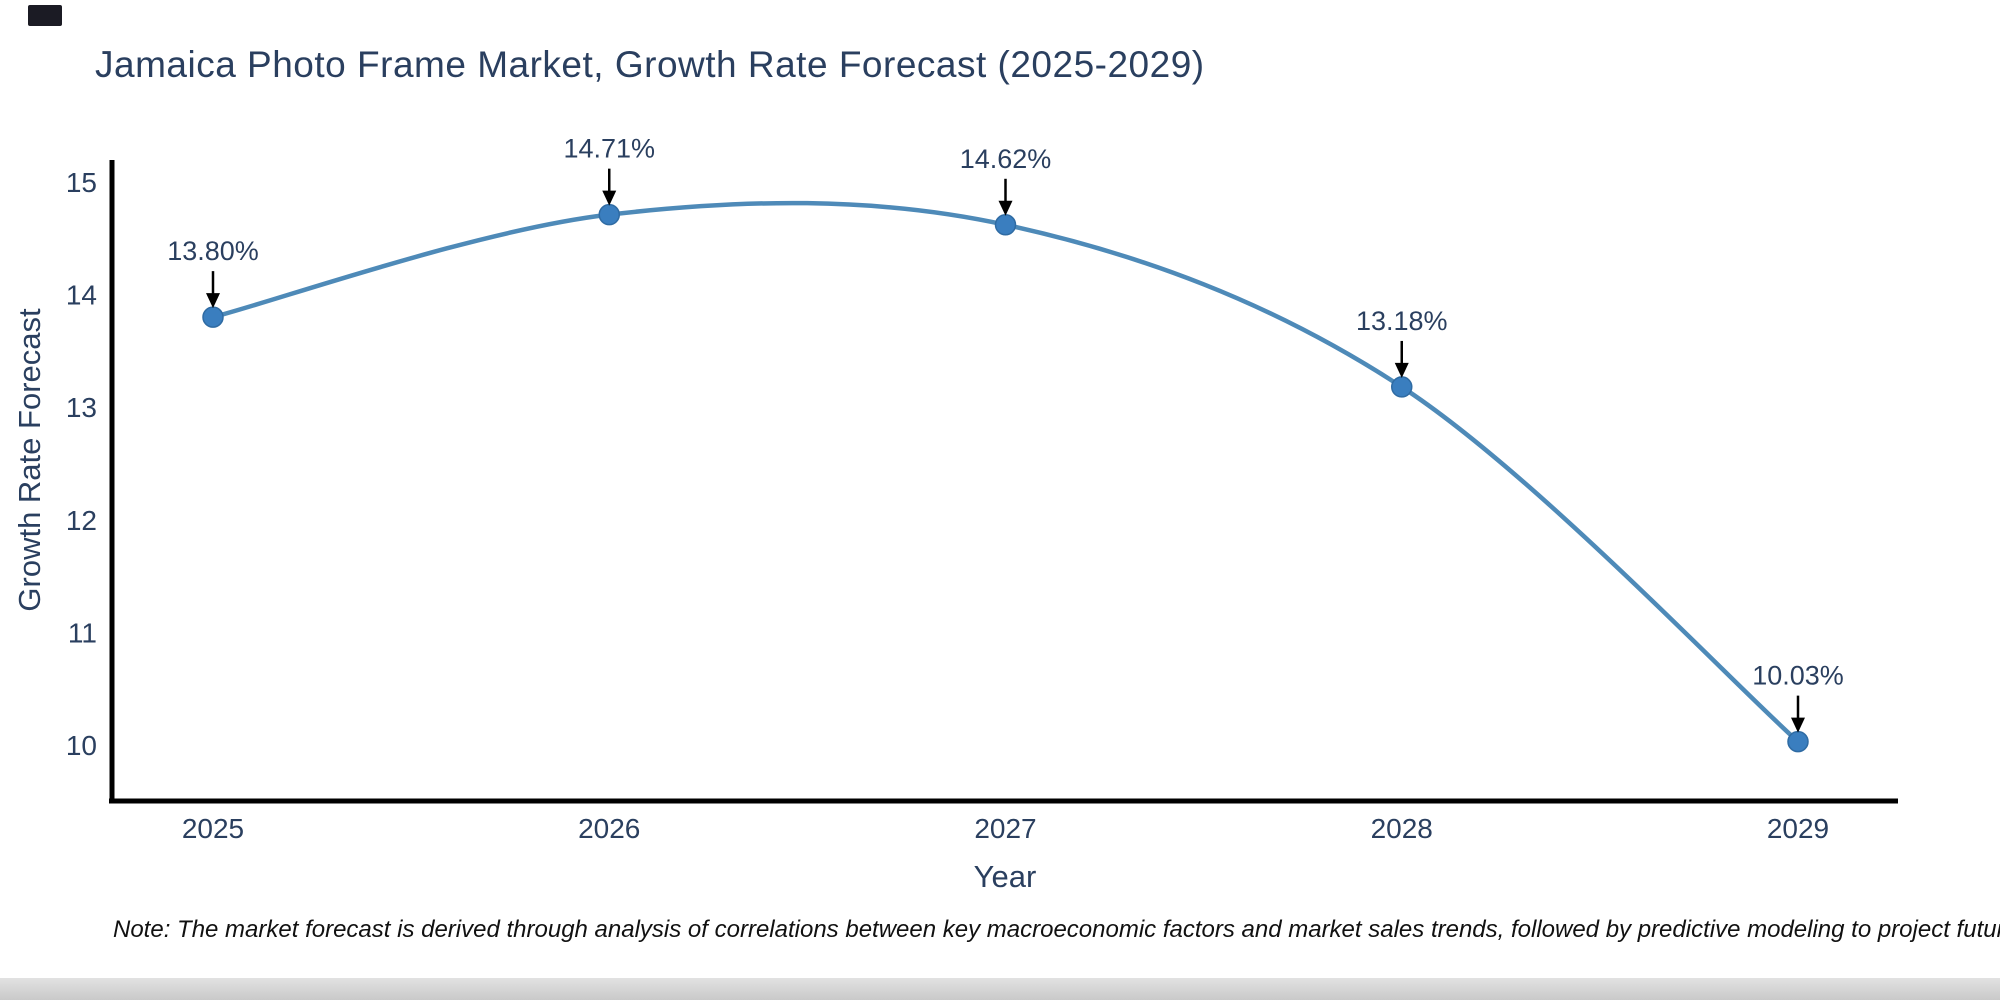  Describe the element at coordinates (81, 520) in the screenshot. I see `y-tick-label: 12` at that location.